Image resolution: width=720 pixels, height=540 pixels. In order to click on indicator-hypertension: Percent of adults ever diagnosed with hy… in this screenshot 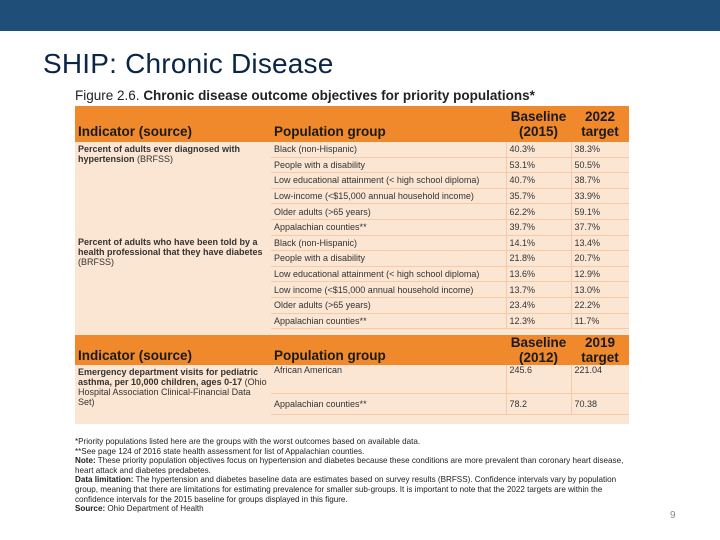, I will do `click(159, 154)`.